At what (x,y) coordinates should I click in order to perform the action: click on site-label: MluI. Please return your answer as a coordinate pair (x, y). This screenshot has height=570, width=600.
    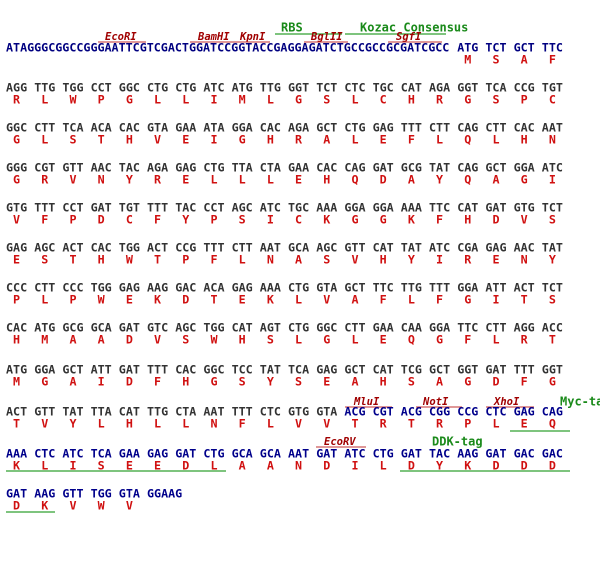
    Looking at the image, I should click on (366, 402).